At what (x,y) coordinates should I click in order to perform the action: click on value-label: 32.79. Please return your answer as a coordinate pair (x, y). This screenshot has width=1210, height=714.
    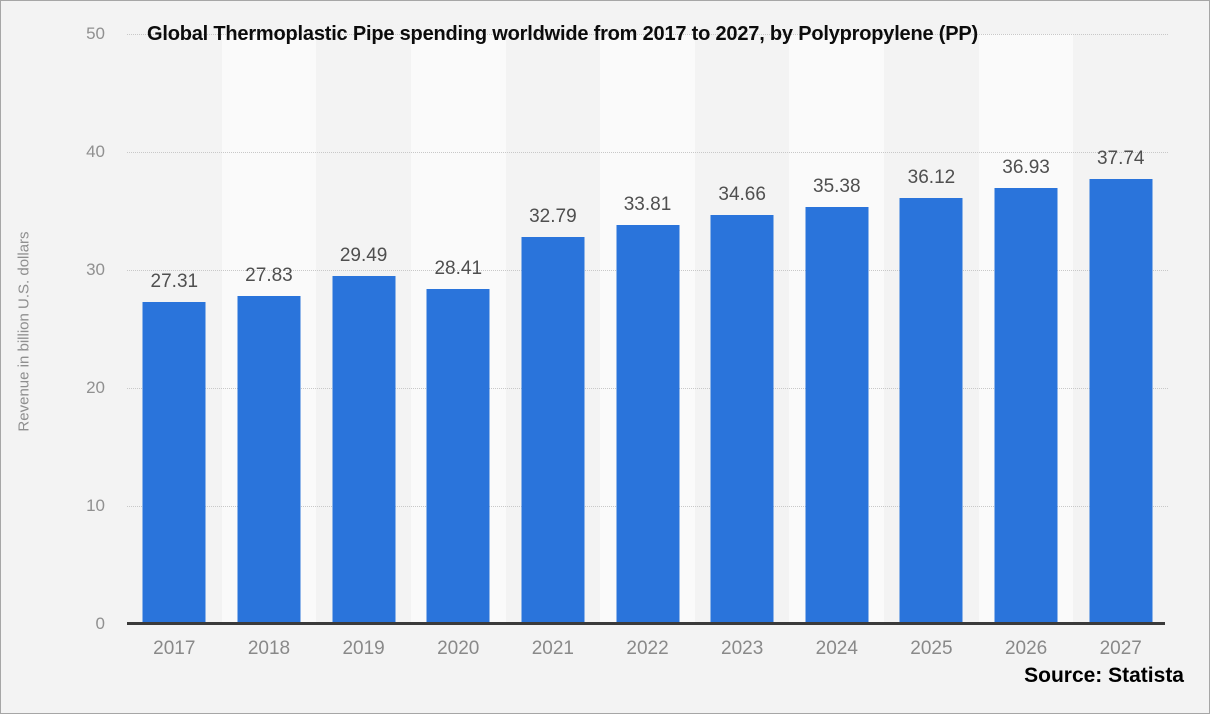
    Looking at the image, I should click on (553, 217).